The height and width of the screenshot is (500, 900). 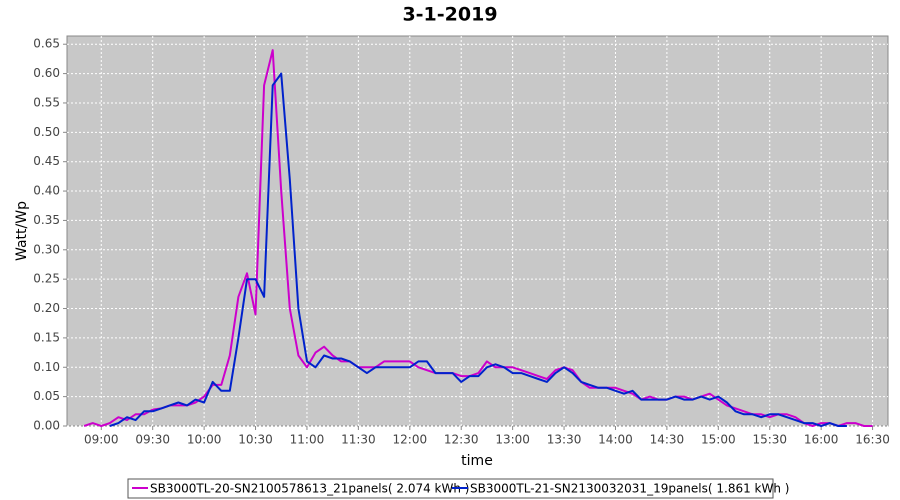 I want to click on x-tick-label: 10:30, so click(x=255, y=440).